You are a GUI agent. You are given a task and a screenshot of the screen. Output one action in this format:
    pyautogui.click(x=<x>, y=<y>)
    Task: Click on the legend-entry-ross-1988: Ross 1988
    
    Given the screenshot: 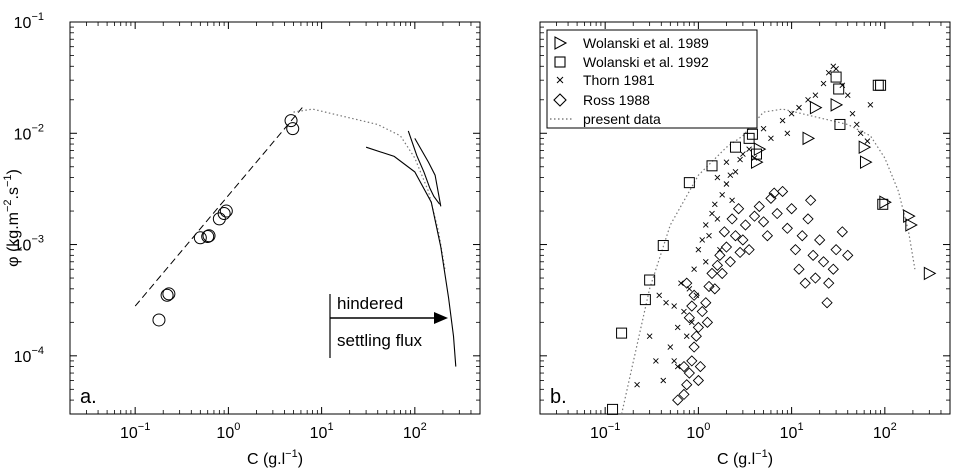 What is the action you would take?
    pyautogui.click(x=616, y=100)
    